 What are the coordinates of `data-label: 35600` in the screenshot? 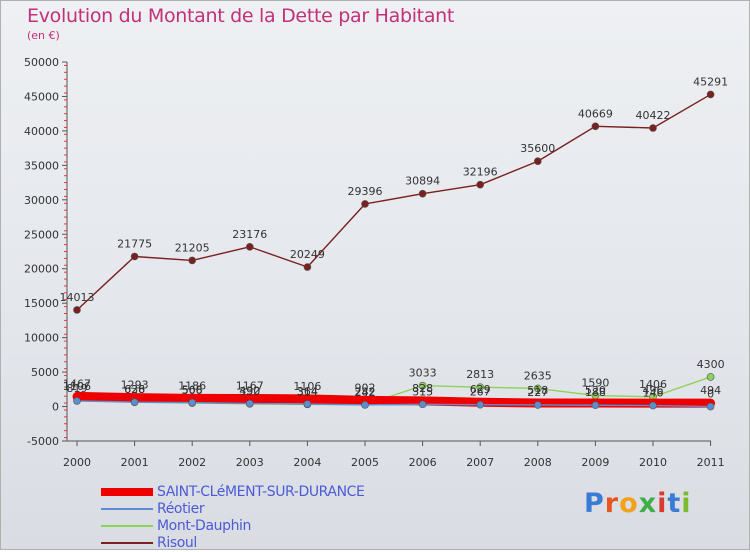 It's located at (537, 148).